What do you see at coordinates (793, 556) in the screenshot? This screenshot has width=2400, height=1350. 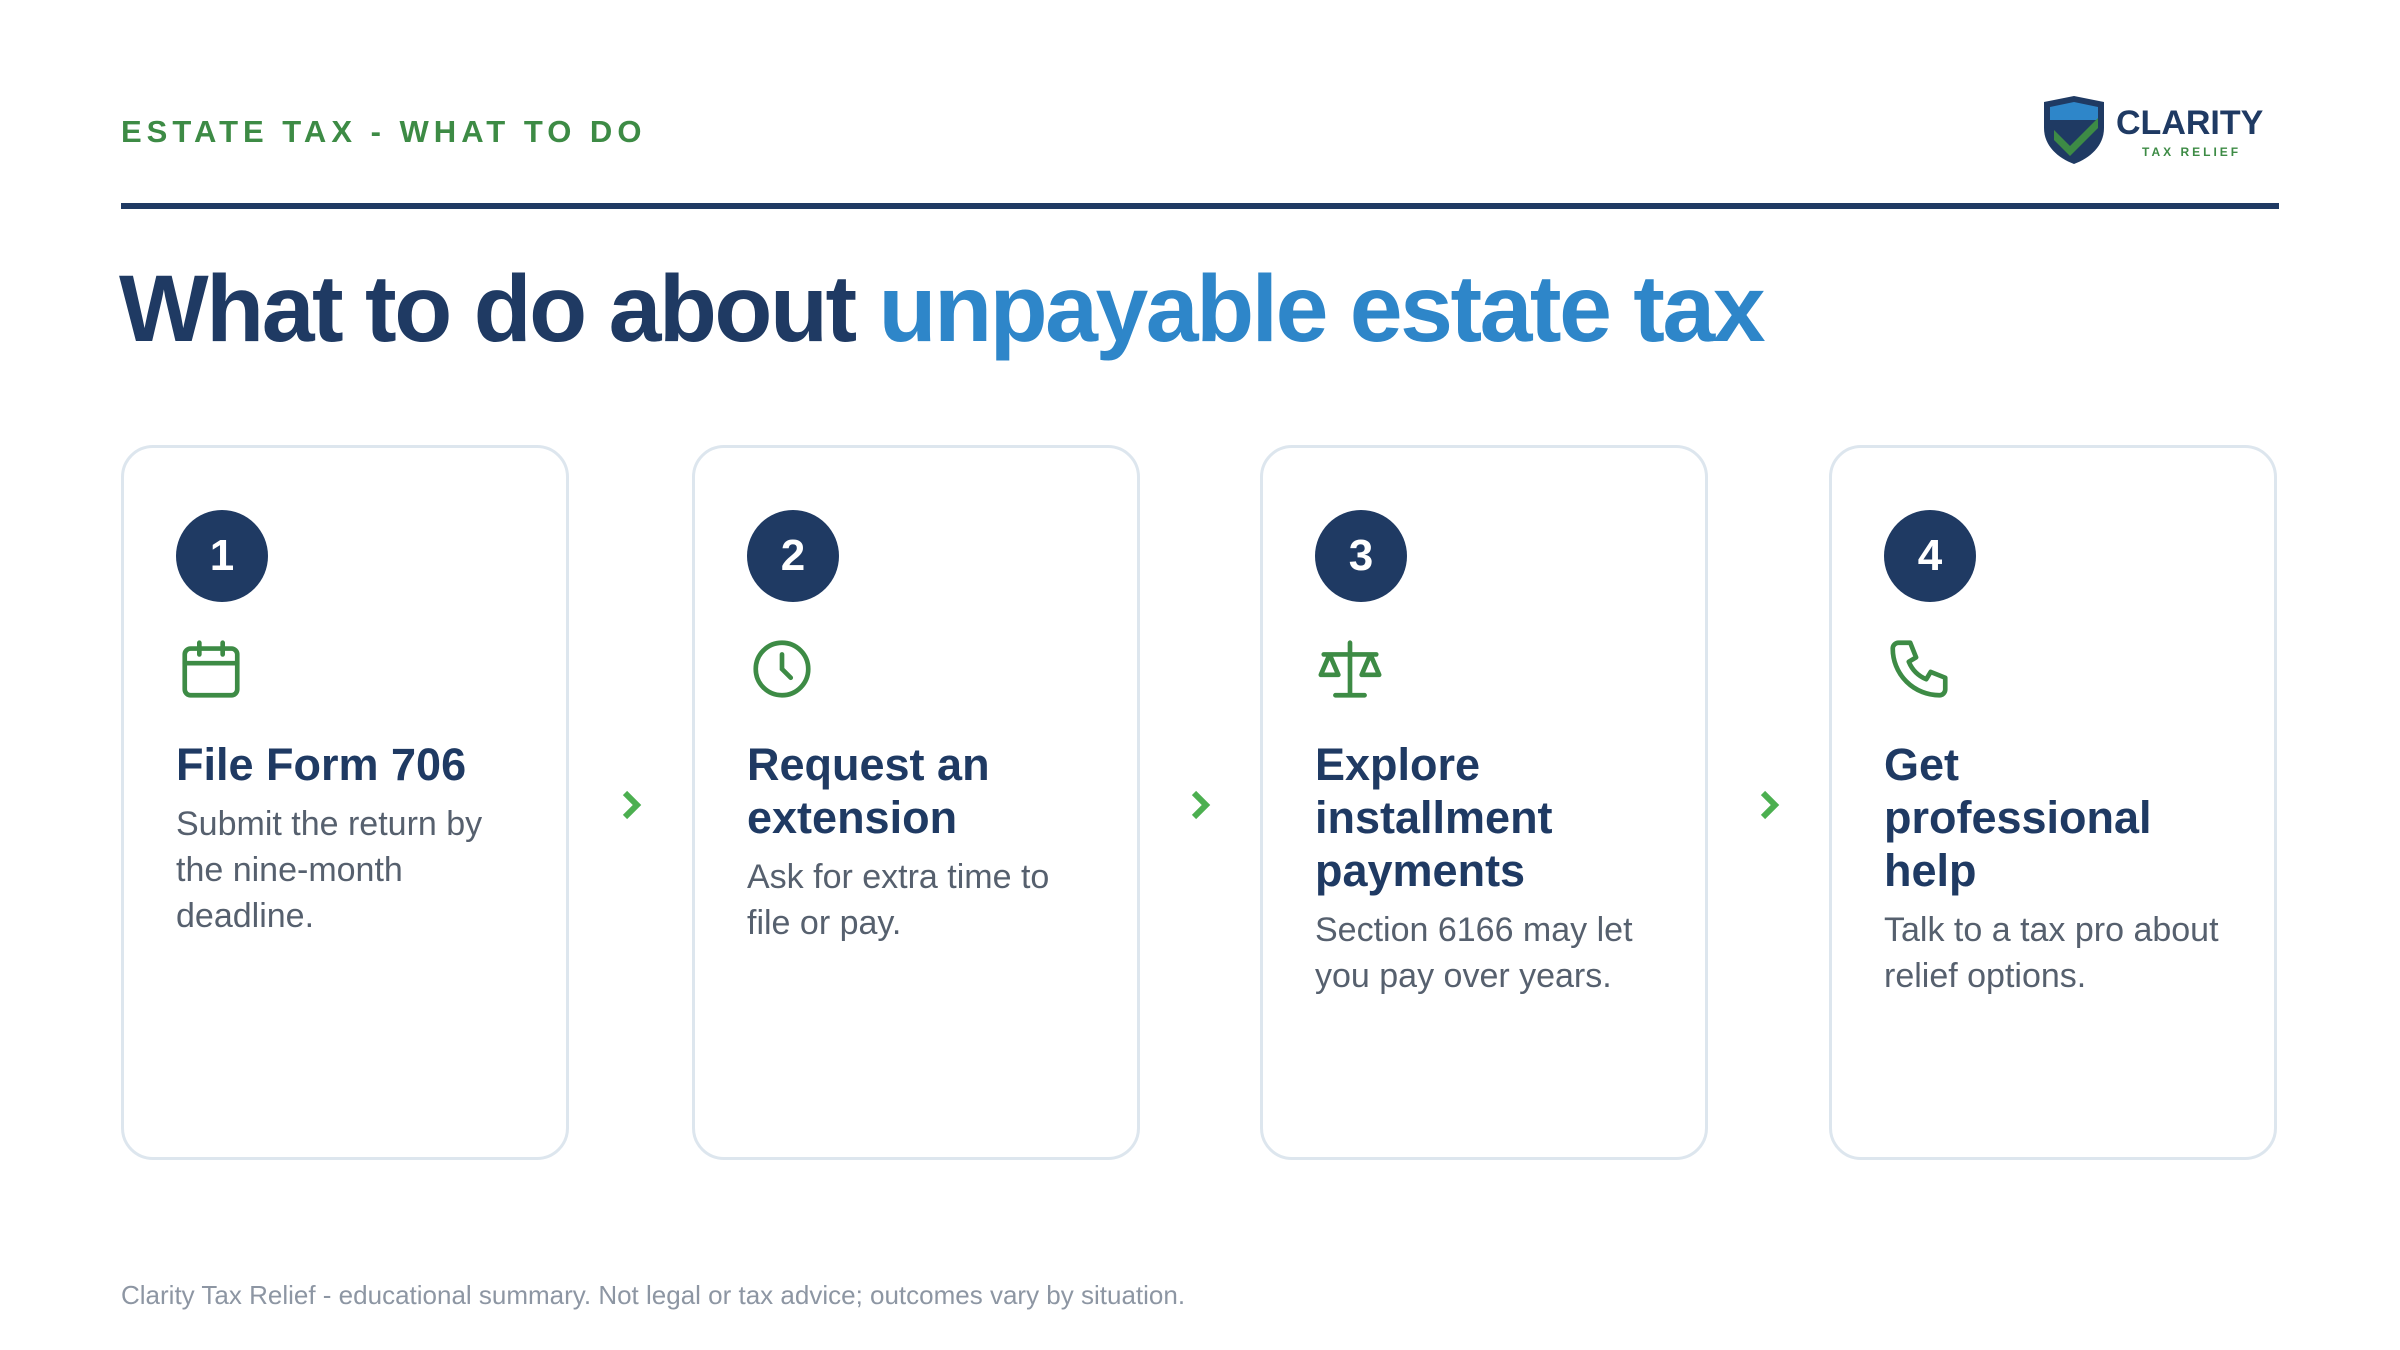 I see `step-number: 2` at bounding box center [793, 556].